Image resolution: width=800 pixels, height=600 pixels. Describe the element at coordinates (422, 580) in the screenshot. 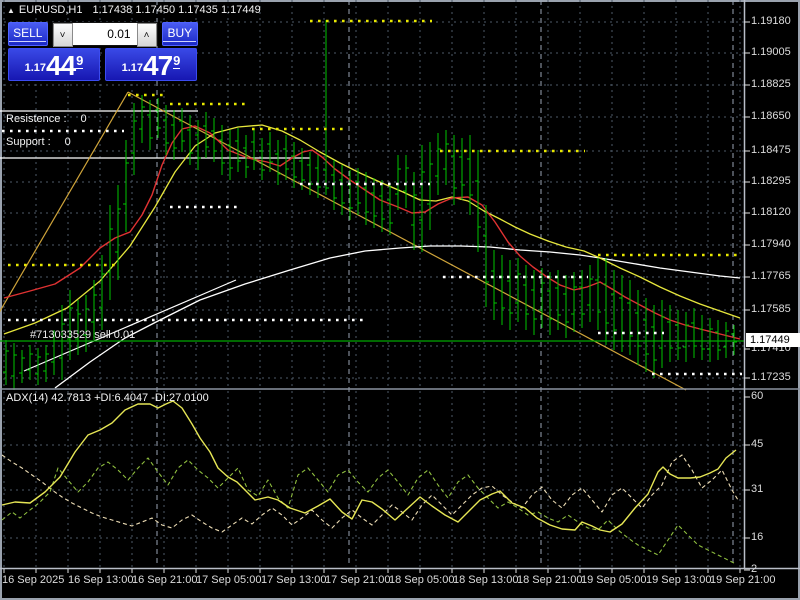

I see `time-axis-label: 18 Sep 05:00` at that location.